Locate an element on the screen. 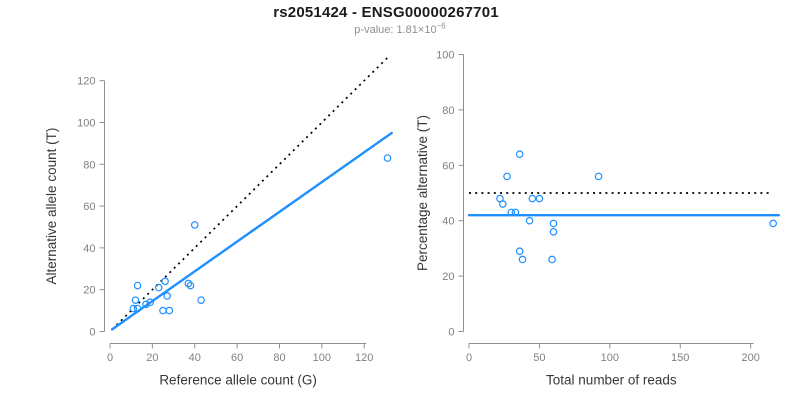 The height and width of the screenshot is (400, 800). pvalue-exponent: −6 is located at coordinates (441, 26).